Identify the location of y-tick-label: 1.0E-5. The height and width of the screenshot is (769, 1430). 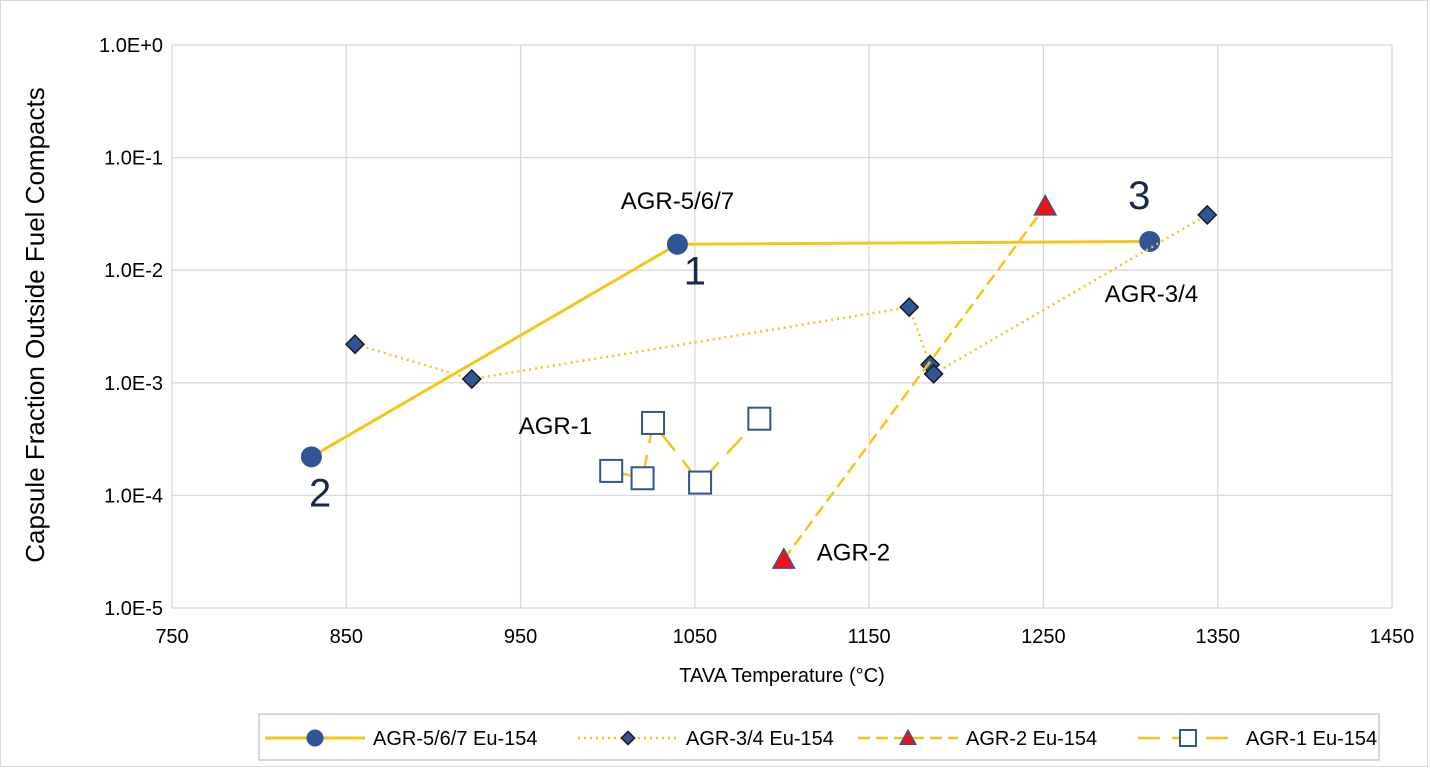
(133, 609).